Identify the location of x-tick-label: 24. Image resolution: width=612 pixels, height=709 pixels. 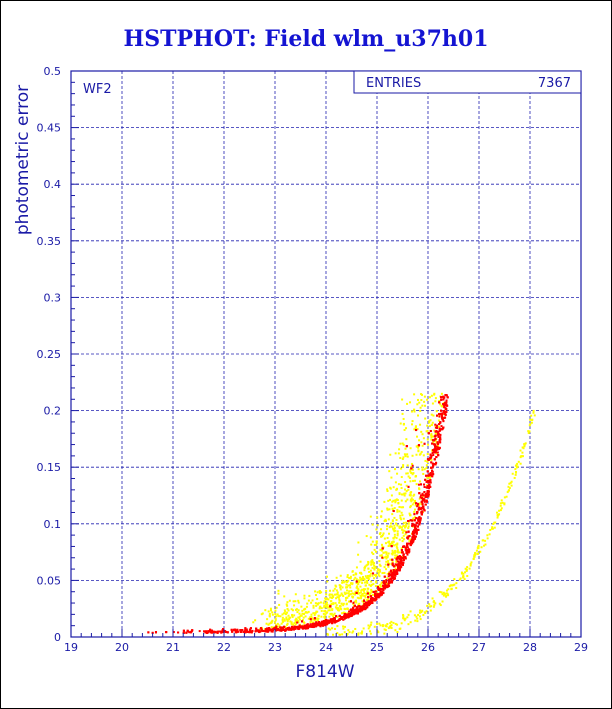
(326, 647).